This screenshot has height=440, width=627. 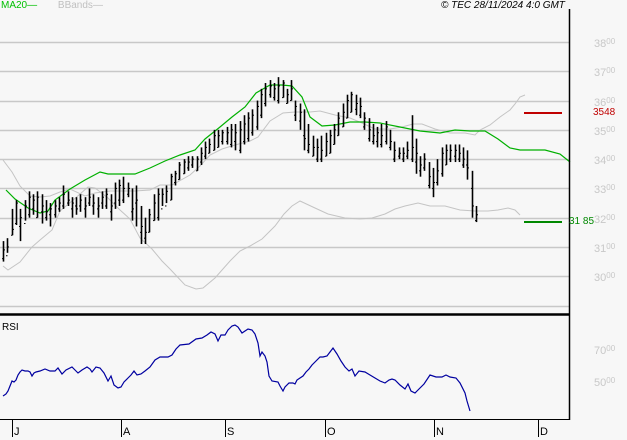 I want to click on support-label: 31 85, so click(x=582, y=221).